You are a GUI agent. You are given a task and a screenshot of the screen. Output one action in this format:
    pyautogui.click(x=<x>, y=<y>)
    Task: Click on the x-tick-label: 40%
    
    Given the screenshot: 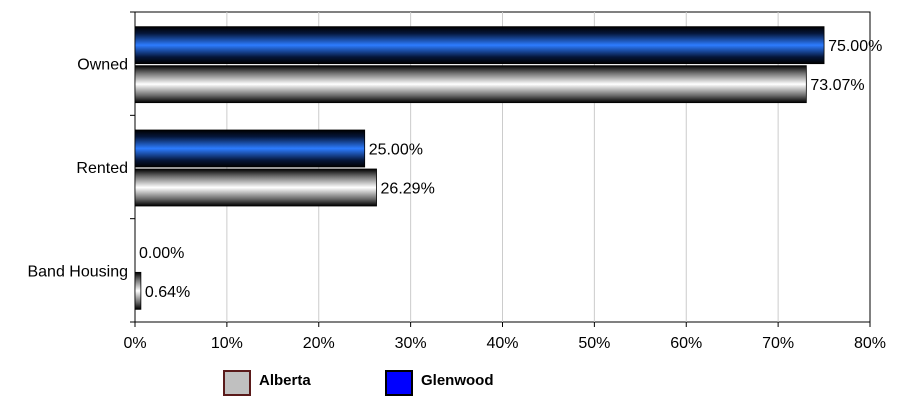 What is the action you would take?
    pyautogui.click(x=502, y=343)
    